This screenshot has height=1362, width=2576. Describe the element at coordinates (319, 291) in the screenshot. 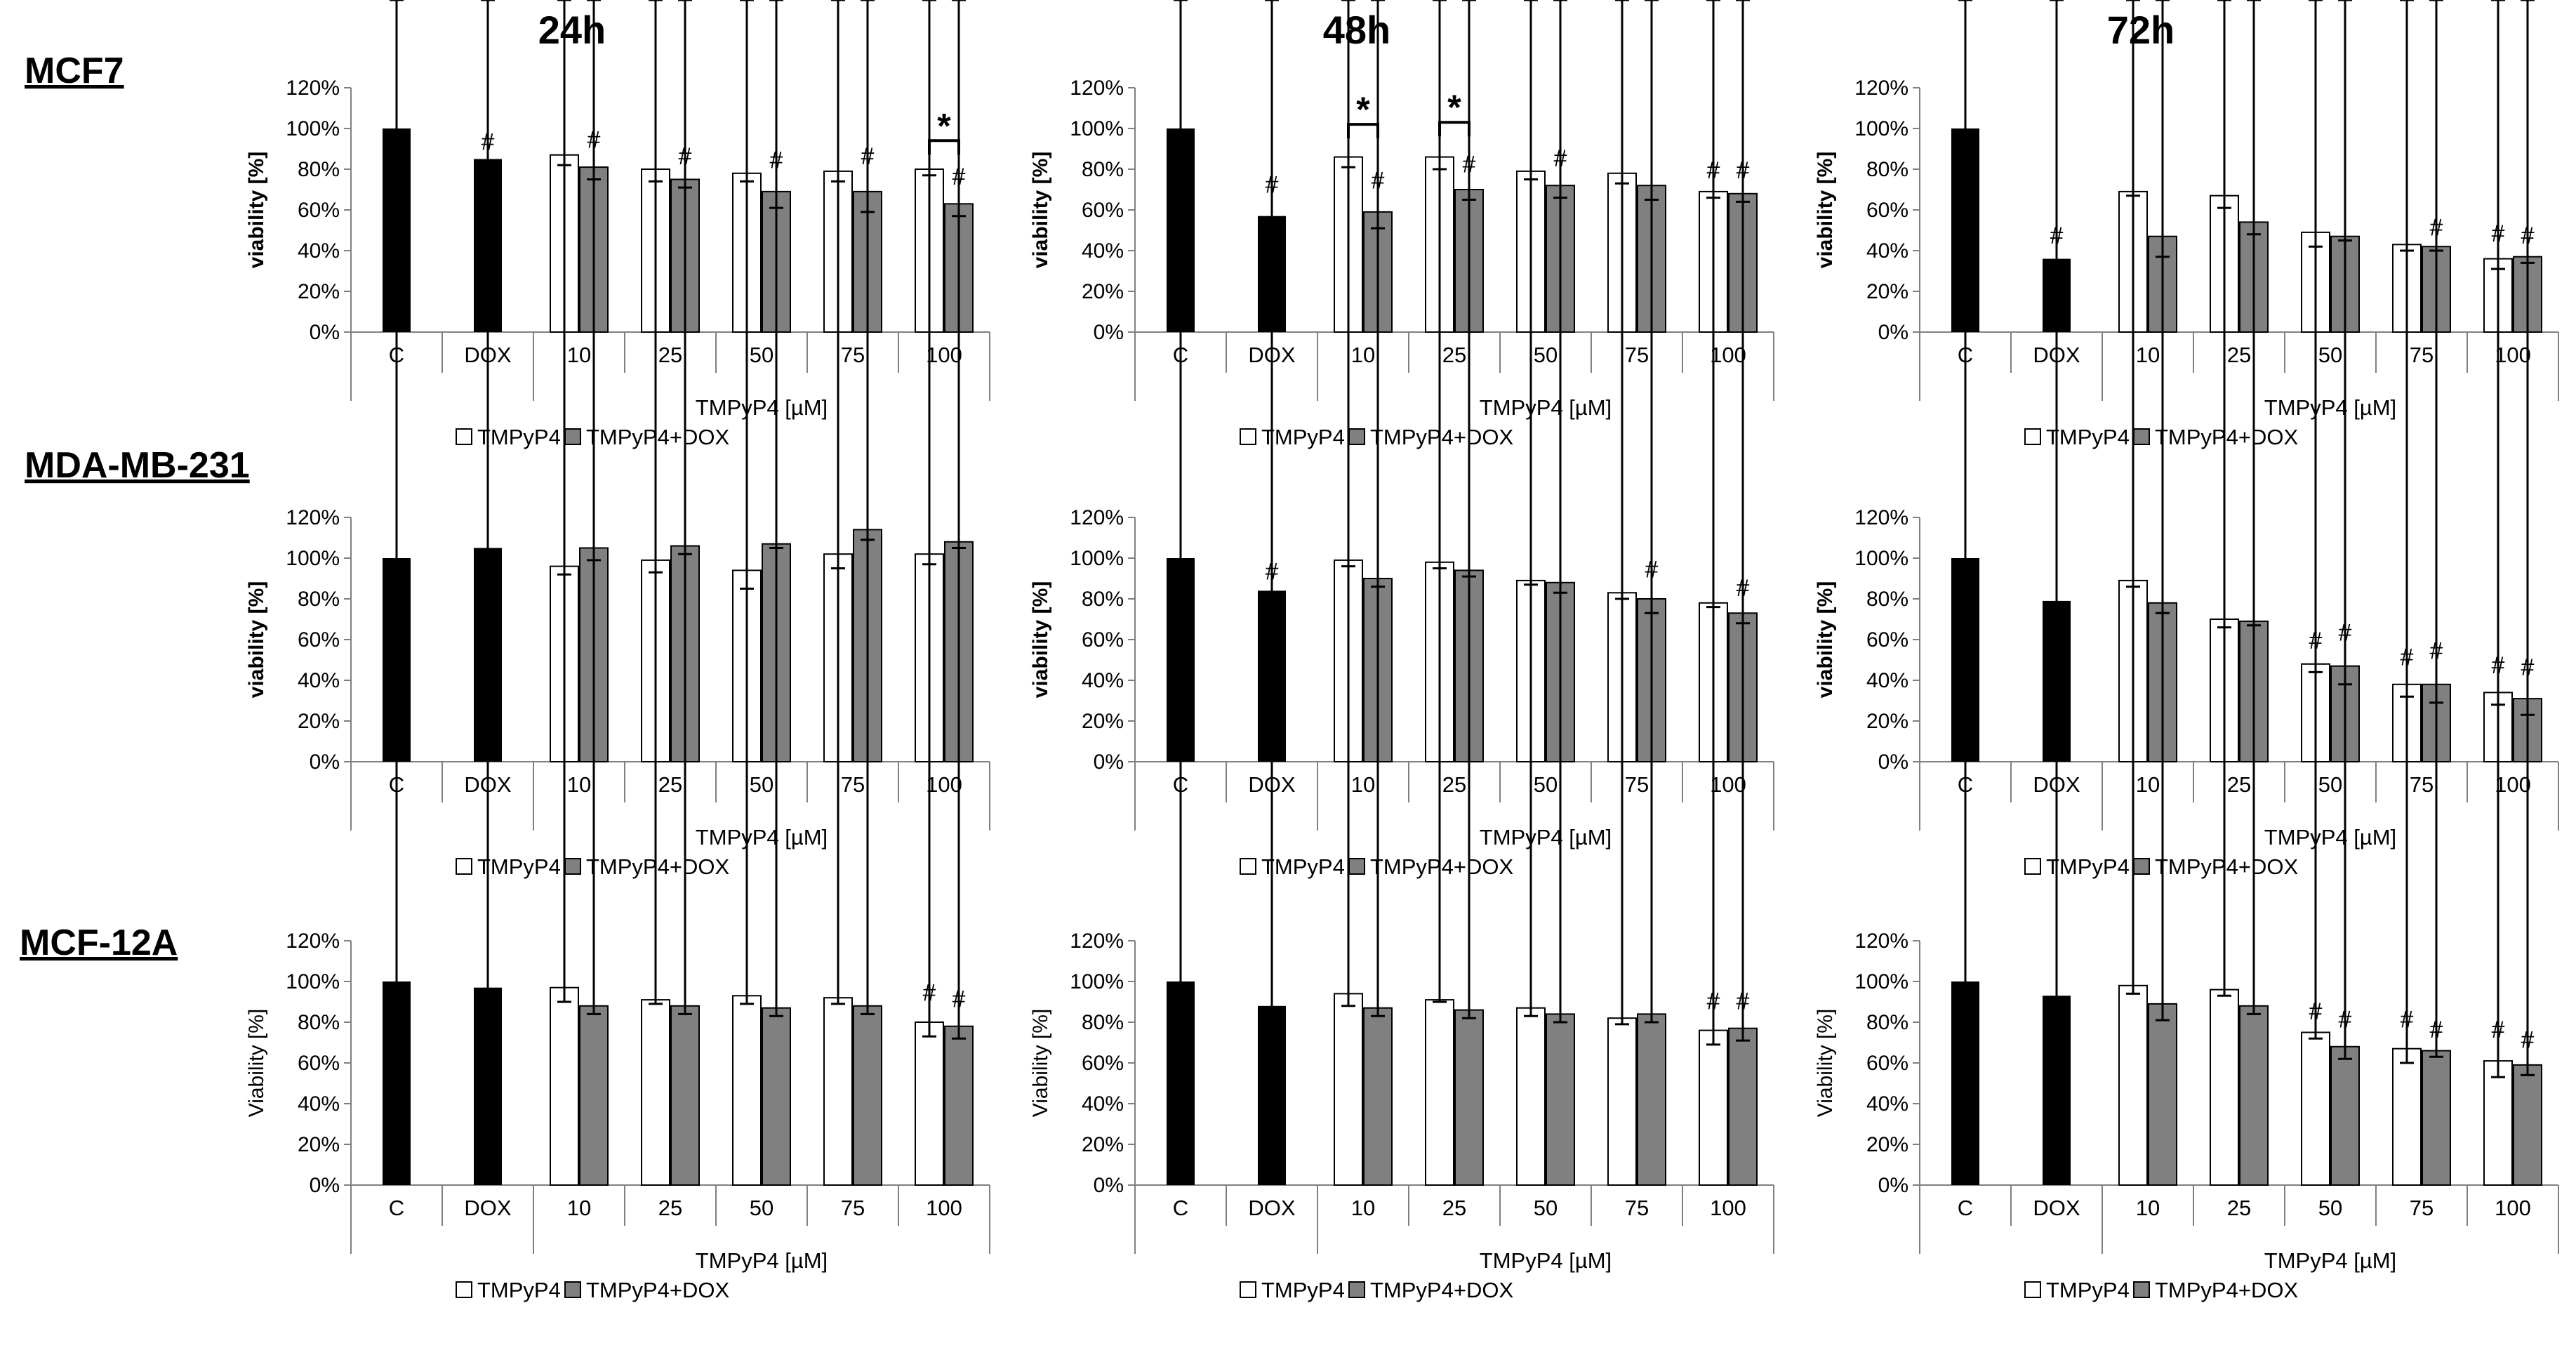

I see `panel-mcf7-24h-ytick-label: 20%` at that location.